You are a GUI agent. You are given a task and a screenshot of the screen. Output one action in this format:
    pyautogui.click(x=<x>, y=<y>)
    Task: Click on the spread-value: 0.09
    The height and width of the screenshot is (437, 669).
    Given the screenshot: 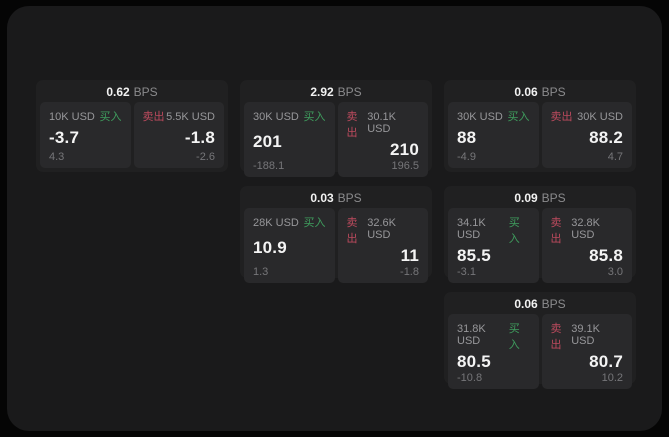 What is the action you would take?
    pyautogui.click(x=526, y=198)
    